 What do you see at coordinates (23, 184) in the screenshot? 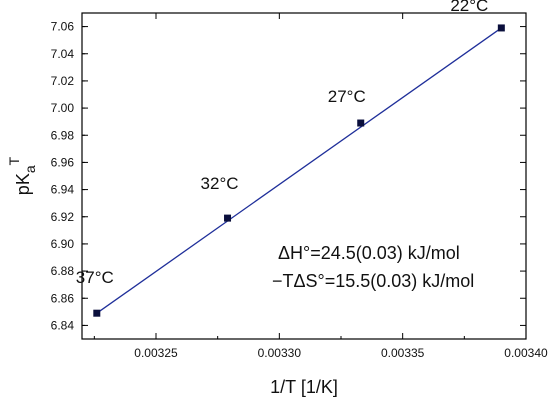
I see `y-axis-title-base: pK` at bounding box center [23, 184].